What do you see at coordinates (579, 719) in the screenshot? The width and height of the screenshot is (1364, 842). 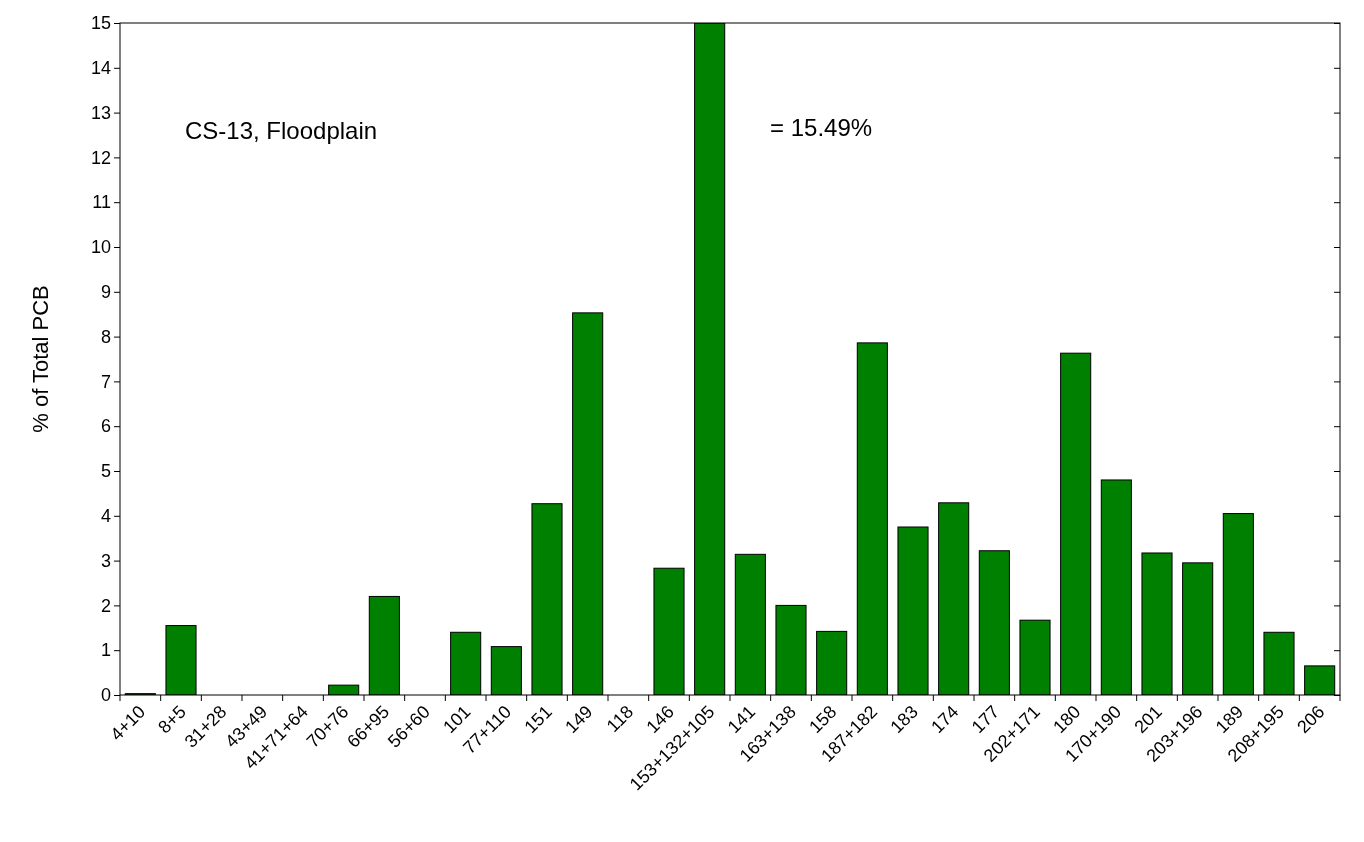 I see `x-tick-label: 149` at bounding box center [579, 719].